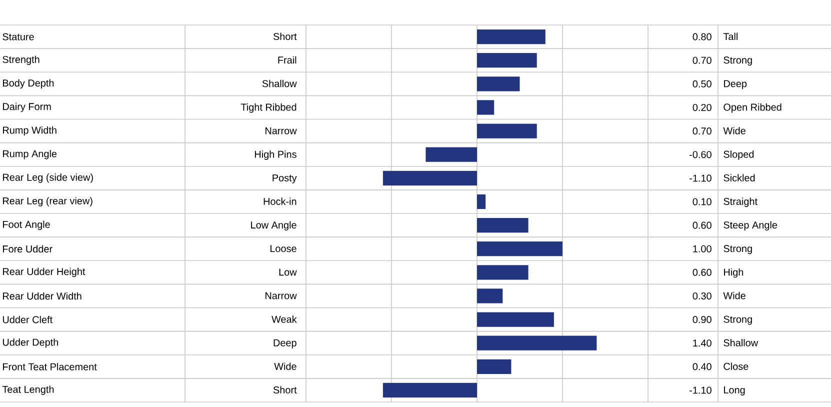  I want to click on text: Steep Angle, so click(751, 226).